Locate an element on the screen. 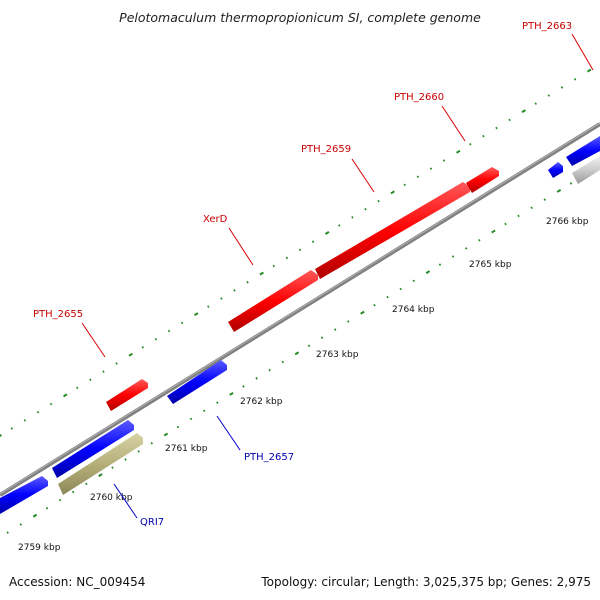  gene-label: PTH_2663 is located at coordinates (547, 26).